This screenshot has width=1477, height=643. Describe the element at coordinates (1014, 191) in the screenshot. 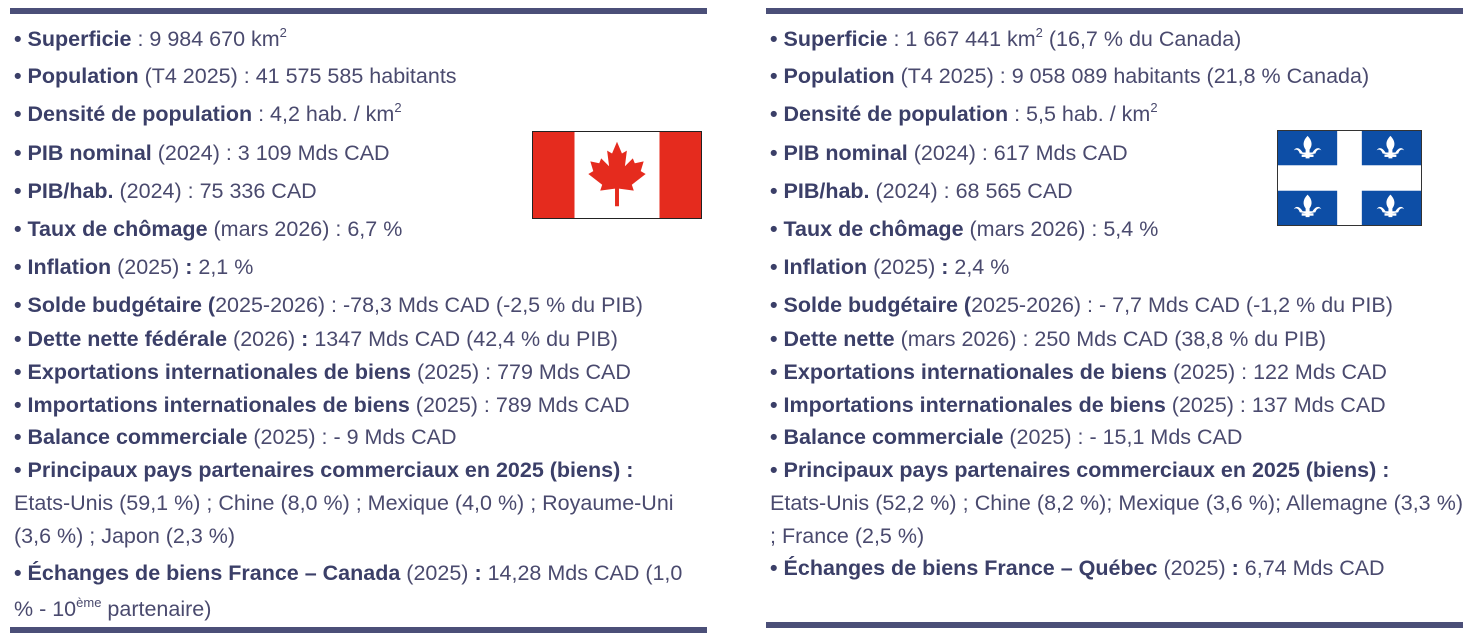

I see `fact-value: 68 565 CAD` at that location.